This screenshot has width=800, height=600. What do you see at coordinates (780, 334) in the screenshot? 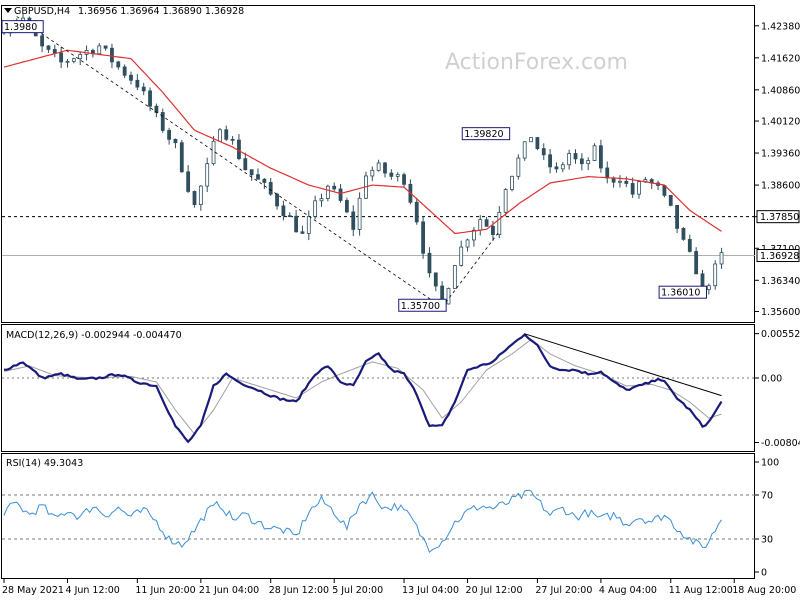
I see `macd-y-tick-label: 0.00552` at bounding box center [780, 334].